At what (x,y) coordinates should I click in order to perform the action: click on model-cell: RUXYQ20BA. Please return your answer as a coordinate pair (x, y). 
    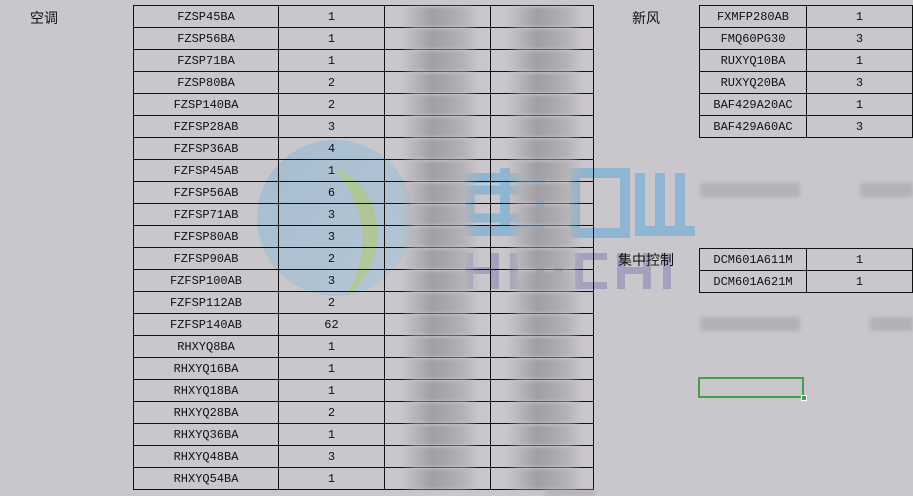
    Looking at the image, I should click on (753, 82).